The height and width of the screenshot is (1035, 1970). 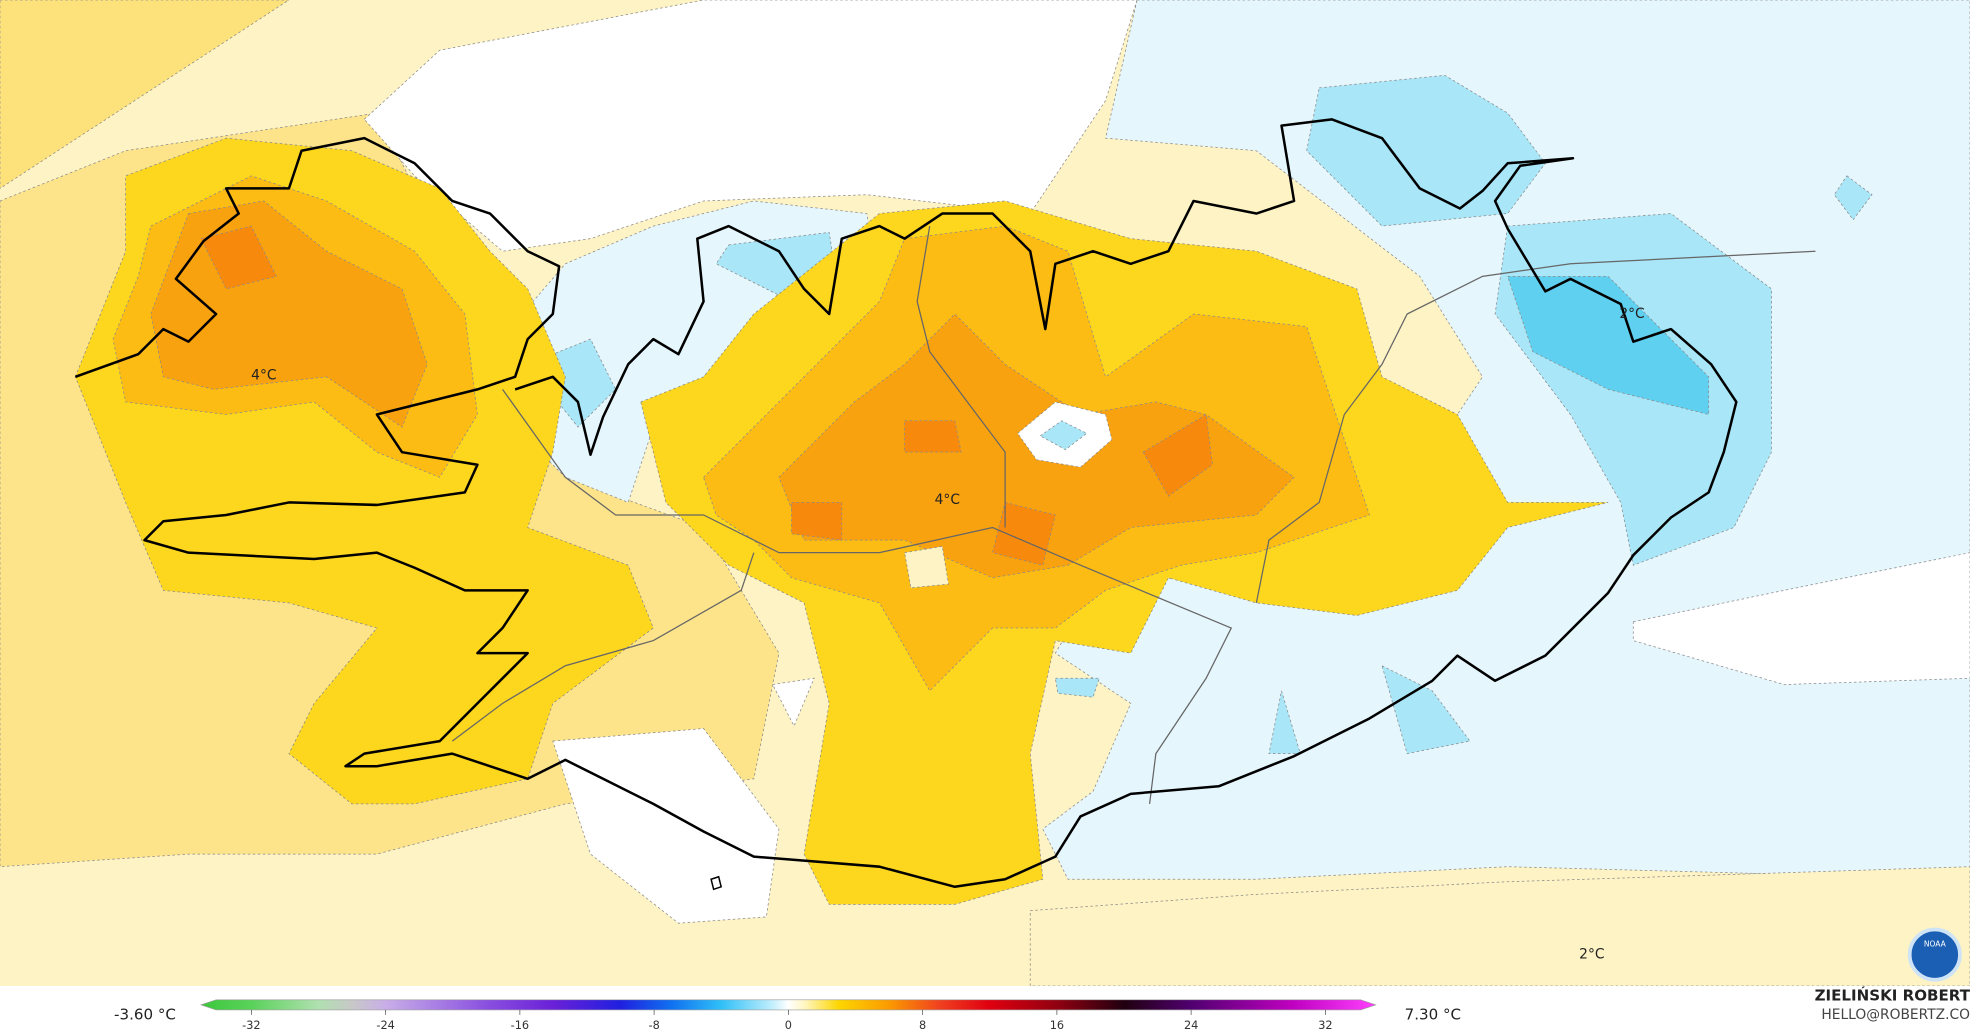 What do you see at coordinates (385, 1025) in the screenshot?
I see `colorbar-tick-label: -24` at bounding box center [385, 1025].